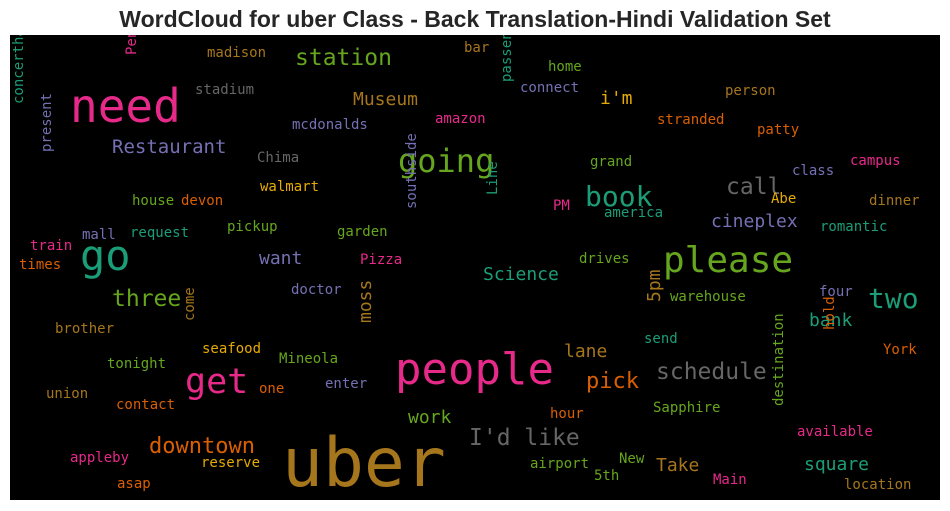  Describe the element at coordinates (493, 178) in the screenshot. I see `cloud-word: Line` at that location.